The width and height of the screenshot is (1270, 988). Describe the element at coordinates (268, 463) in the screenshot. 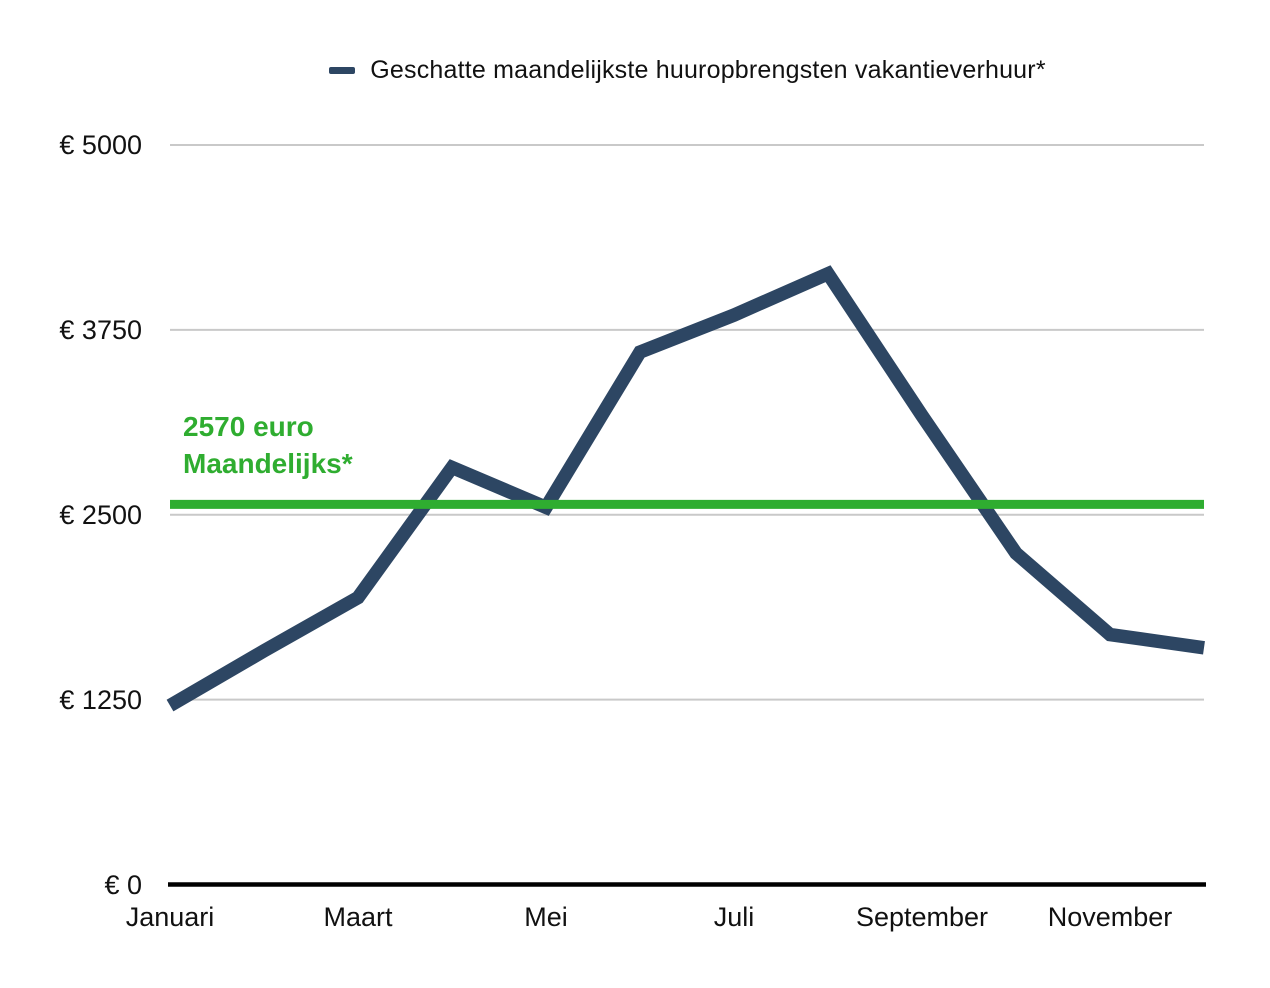

I see `annotation-period-line: Maandelijks*` at that location.